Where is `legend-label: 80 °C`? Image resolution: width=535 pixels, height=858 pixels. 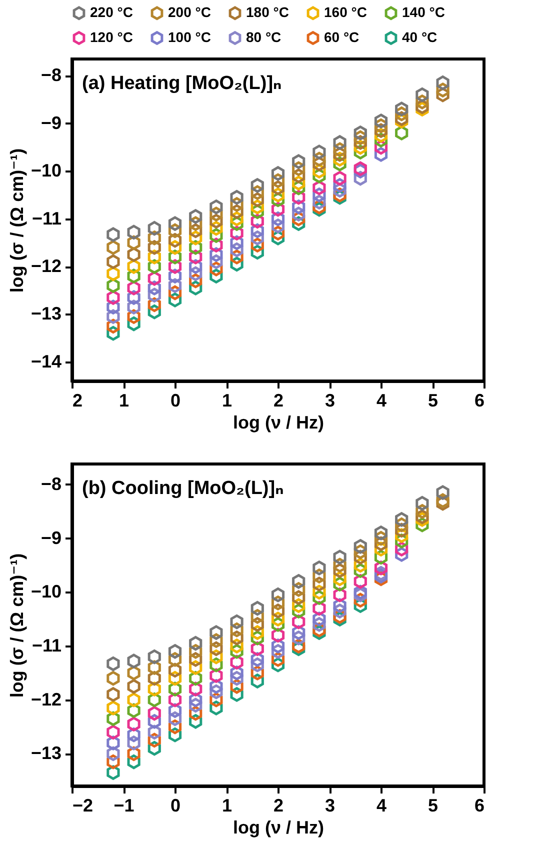
legend-label: 80 °C is located at coordinates (264, 37).